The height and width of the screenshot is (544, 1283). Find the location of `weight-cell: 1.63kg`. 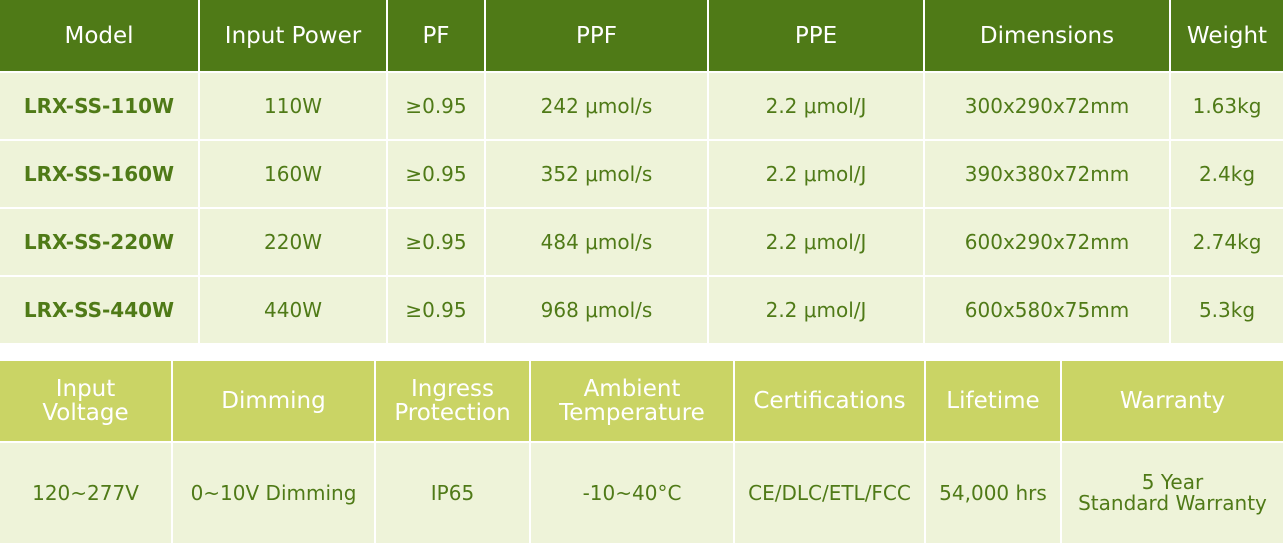

weight-cell: 1.63kg is located at coordinates (1226, 106).